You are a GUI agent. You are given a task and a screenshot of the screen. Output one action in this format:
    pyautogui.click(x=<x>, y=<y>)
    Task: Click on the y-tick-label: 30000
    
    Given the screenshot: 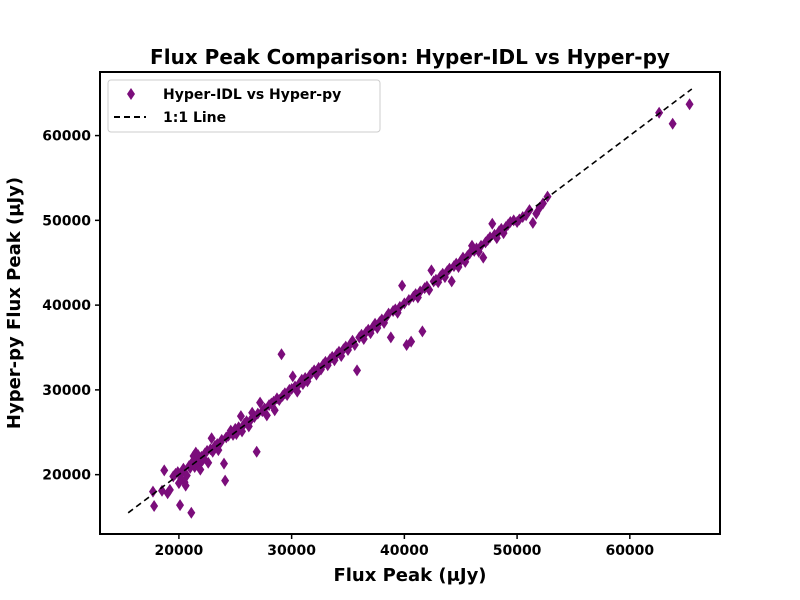 What is the action you would take?
    pyautogui.click(x=66, y=391)
    